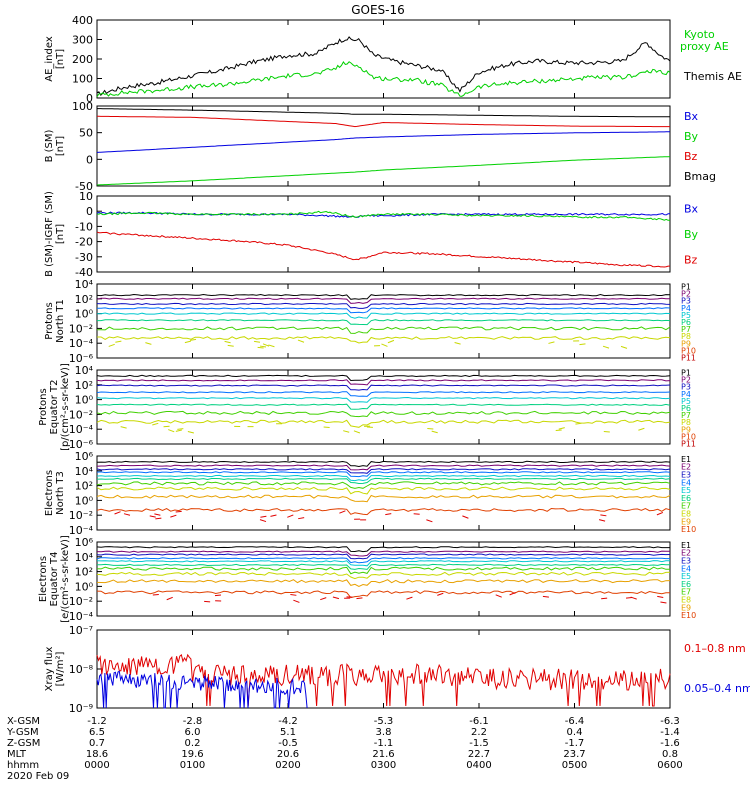  I want to click on footer-row-label: hhmm, so click(23, 765).